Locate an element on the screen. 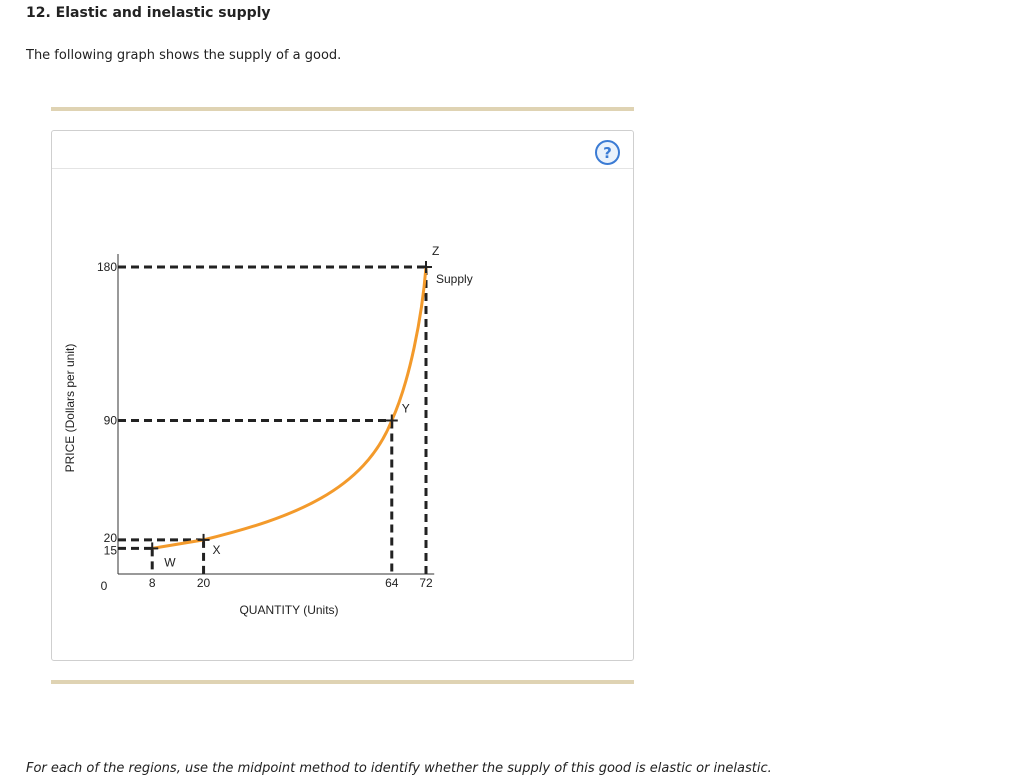  y-tick-label-180: 180 is located at coordinates (107, 267).